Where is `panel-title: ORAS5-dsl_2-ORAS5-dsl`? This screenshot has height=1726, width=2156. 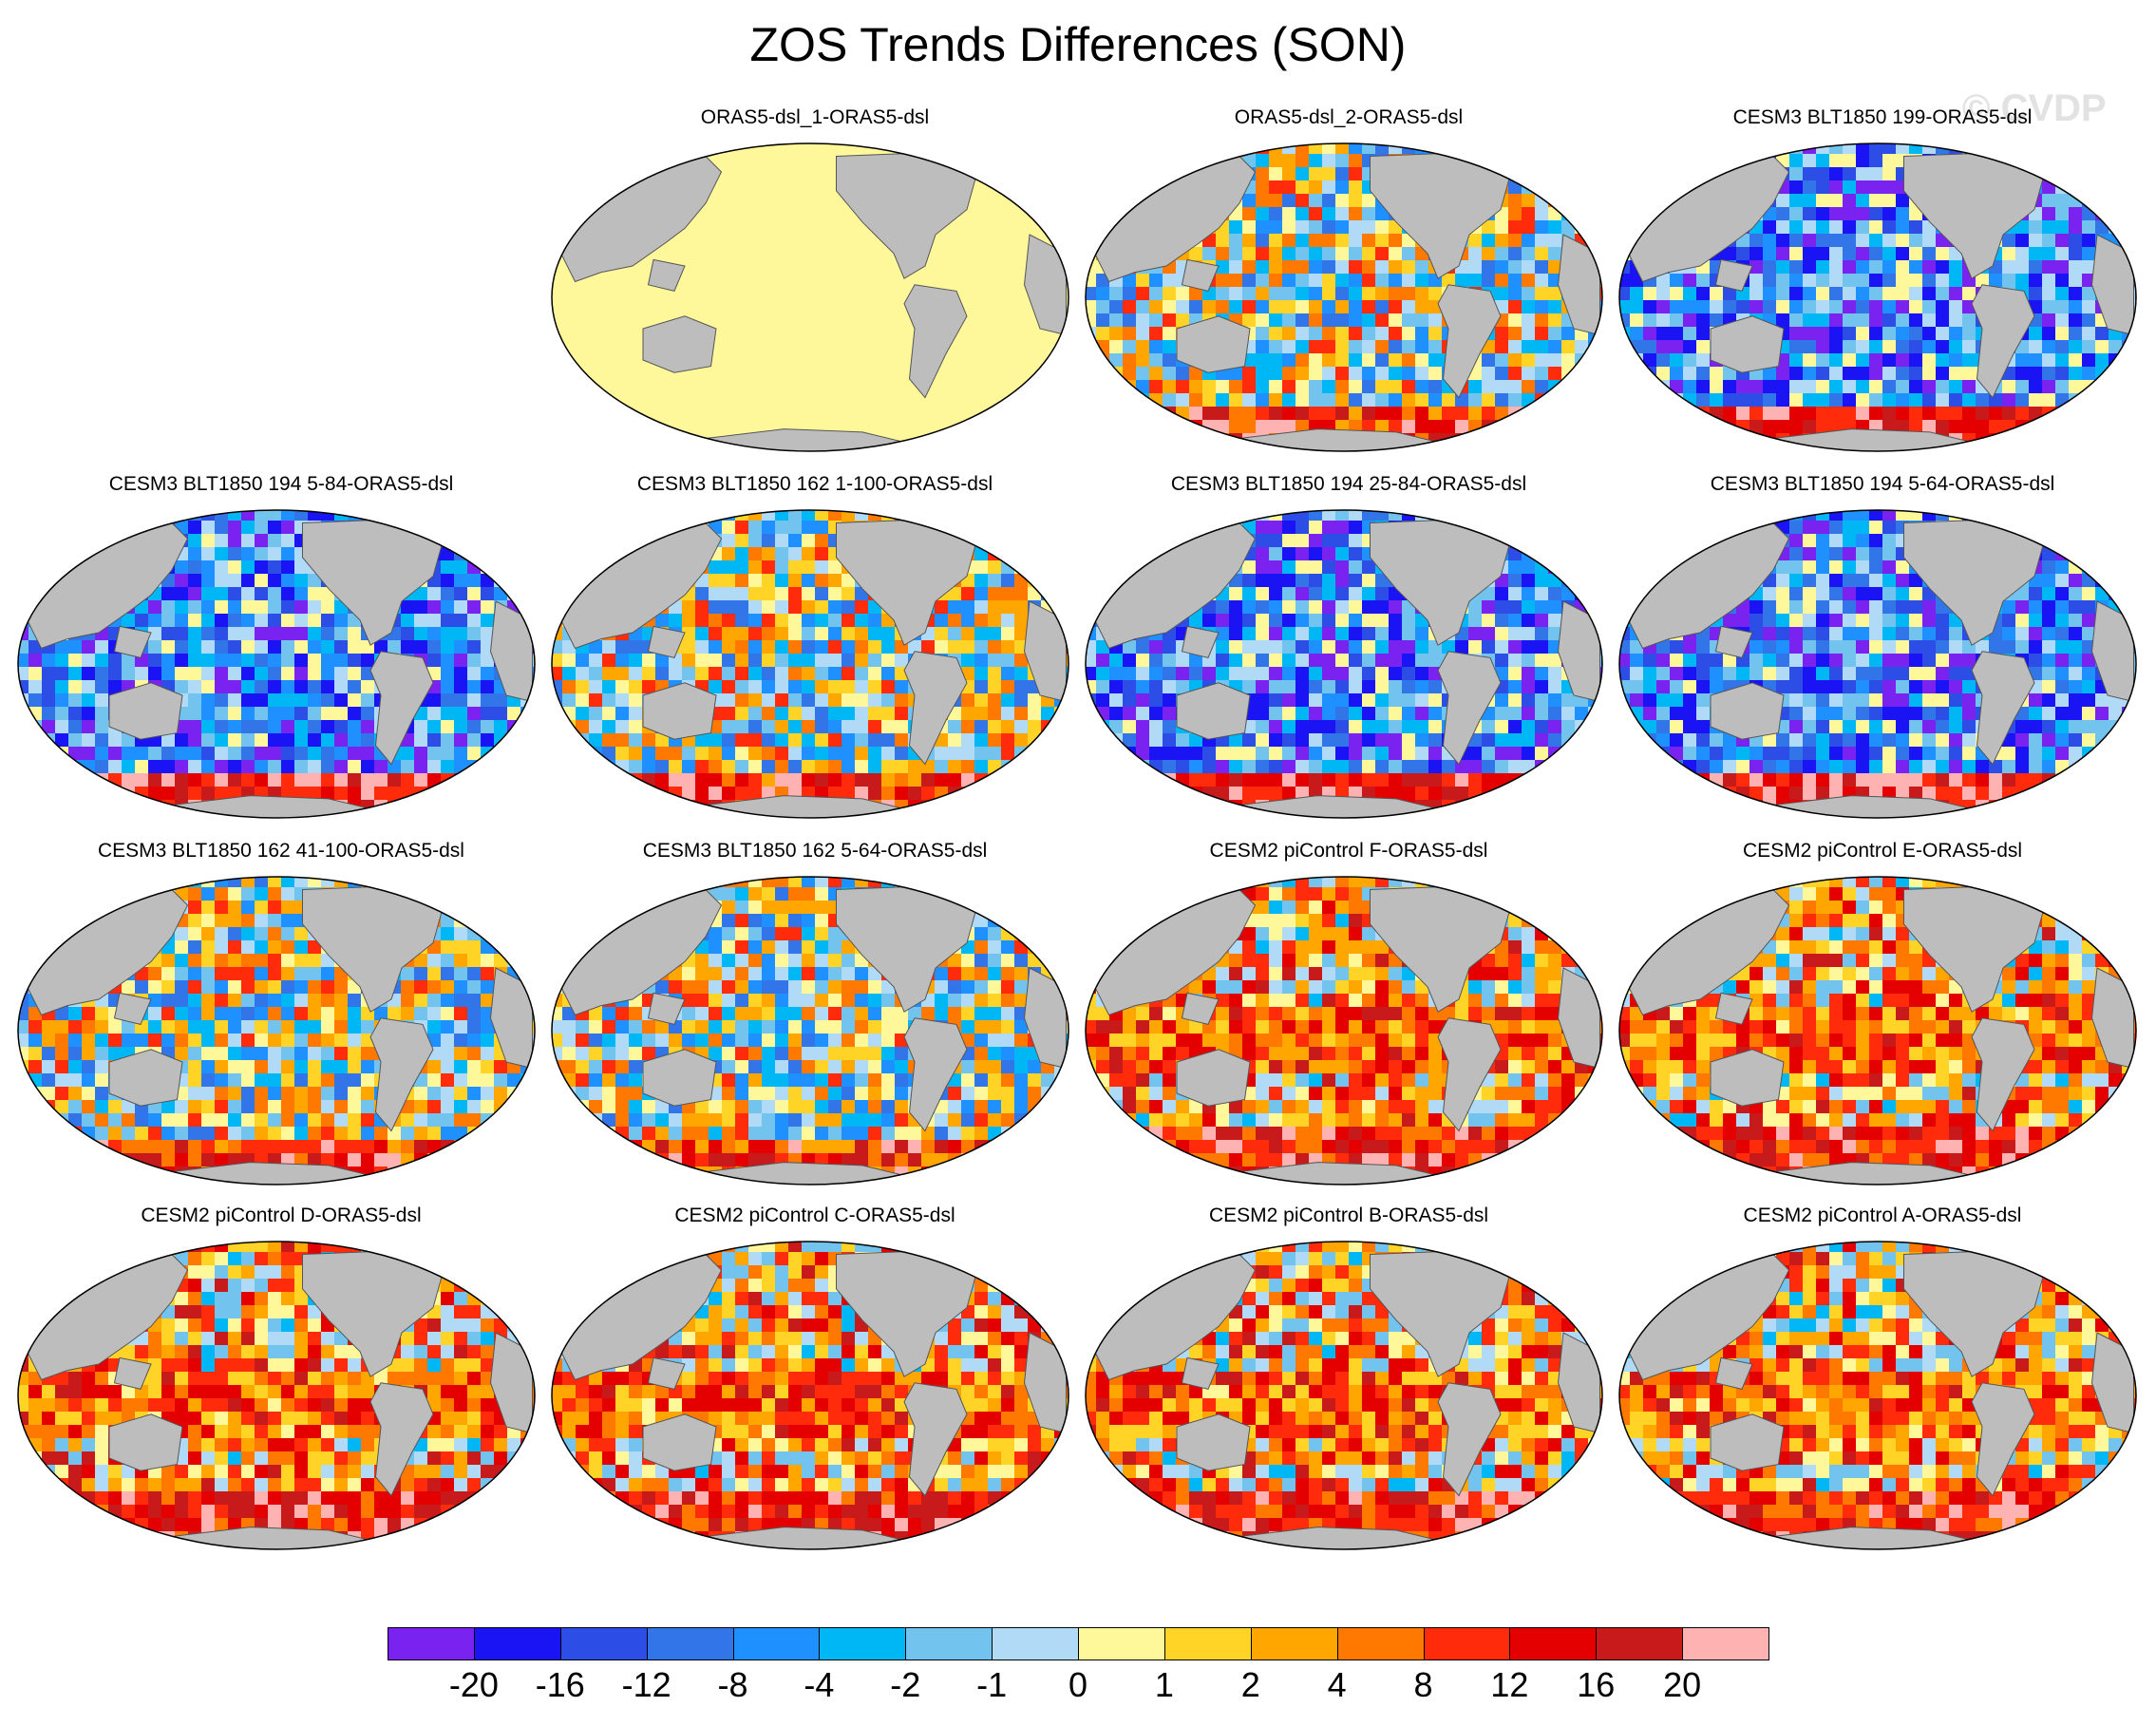 panel-title: ORAS5-dsl_2-ORAS5-dsl is located at coordinates (1349, 117).